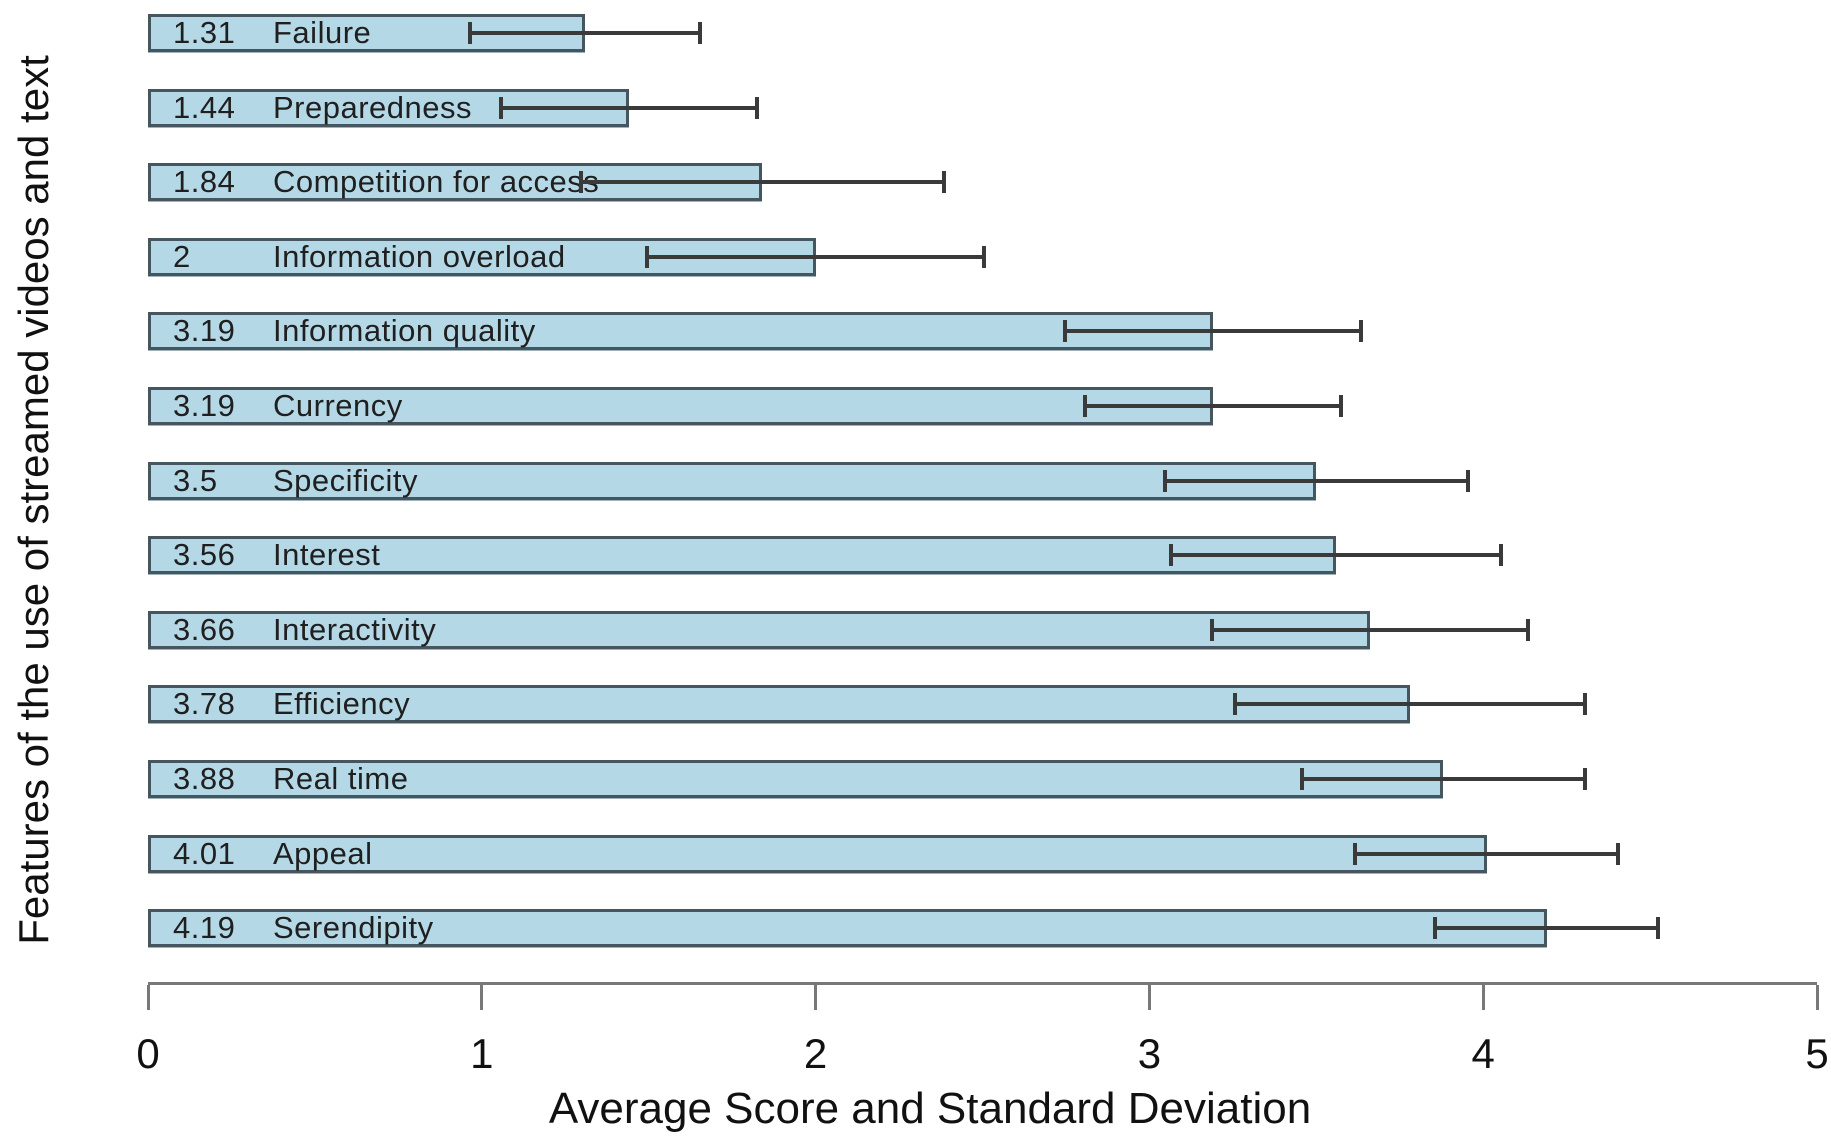 This screenshot has height=1136, width=1831. What do you see at coordinates (355, 629) in the screenshot?
I see `bar-category-label: Interactivity` at bounding box center [355, 629].